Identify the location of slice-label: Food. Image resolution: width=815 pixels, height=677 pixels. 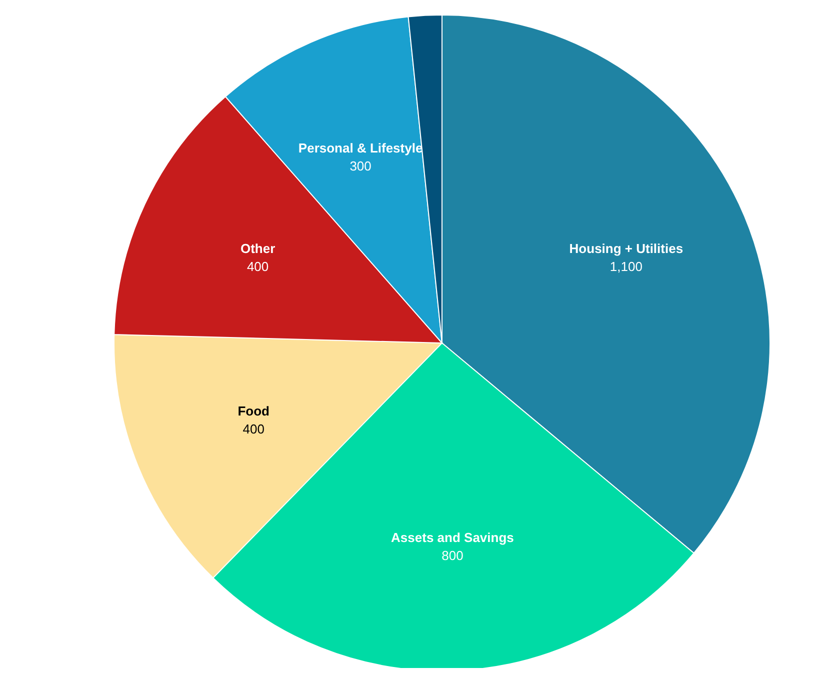
(254, 411).